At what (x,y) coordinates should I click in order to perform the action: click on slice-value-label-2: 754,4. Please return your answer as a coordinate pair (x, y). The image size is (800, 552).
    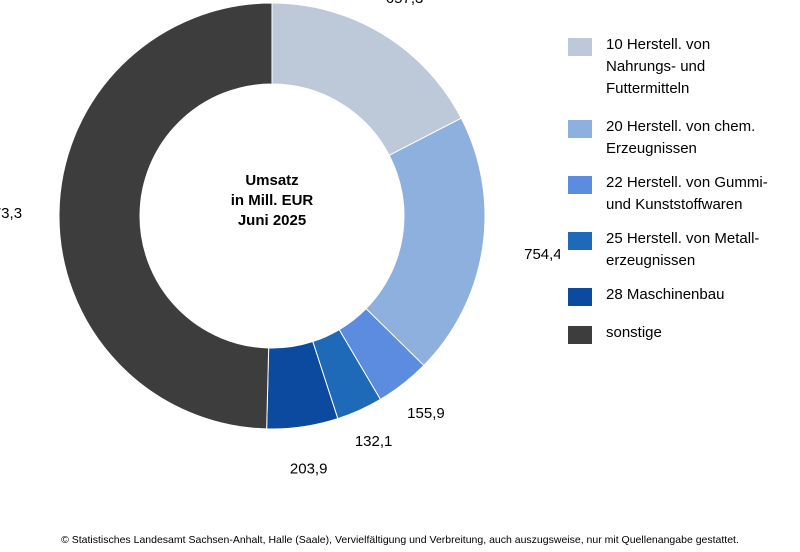
    Looking at the image, I should click on (542, 254).